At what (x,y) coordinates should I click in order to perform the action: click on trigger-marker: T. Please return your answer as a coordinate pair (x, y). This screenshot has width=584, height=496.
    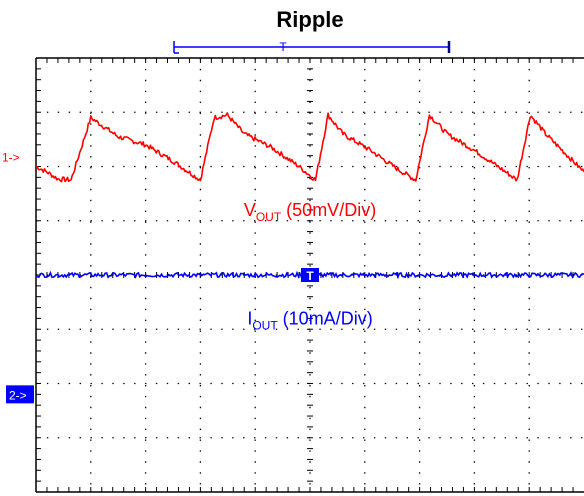
    Looking at the image, I should click on (310, 276).